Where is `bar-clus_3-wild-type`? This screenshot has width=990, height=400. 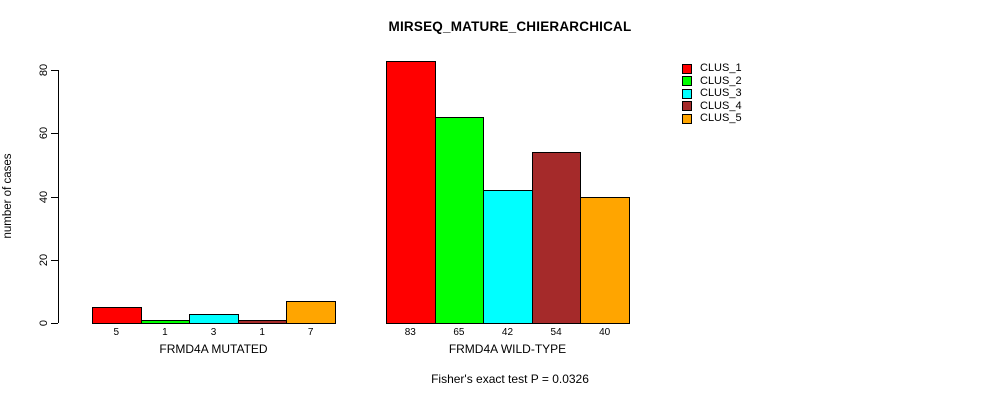 bar-clus_3-wild-type is located at coordinates (508, 257).